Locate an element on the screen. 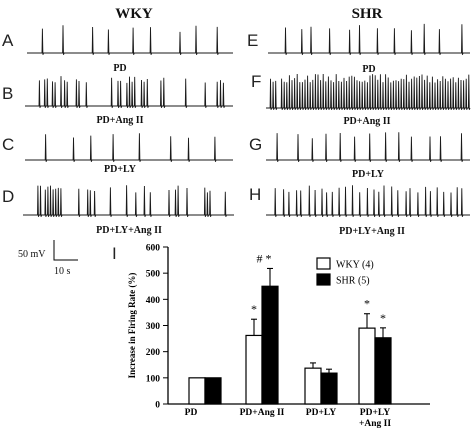 This screenshot has height=442, width=474. panel-c: C PD+LY is located at coordinates (117, 154).